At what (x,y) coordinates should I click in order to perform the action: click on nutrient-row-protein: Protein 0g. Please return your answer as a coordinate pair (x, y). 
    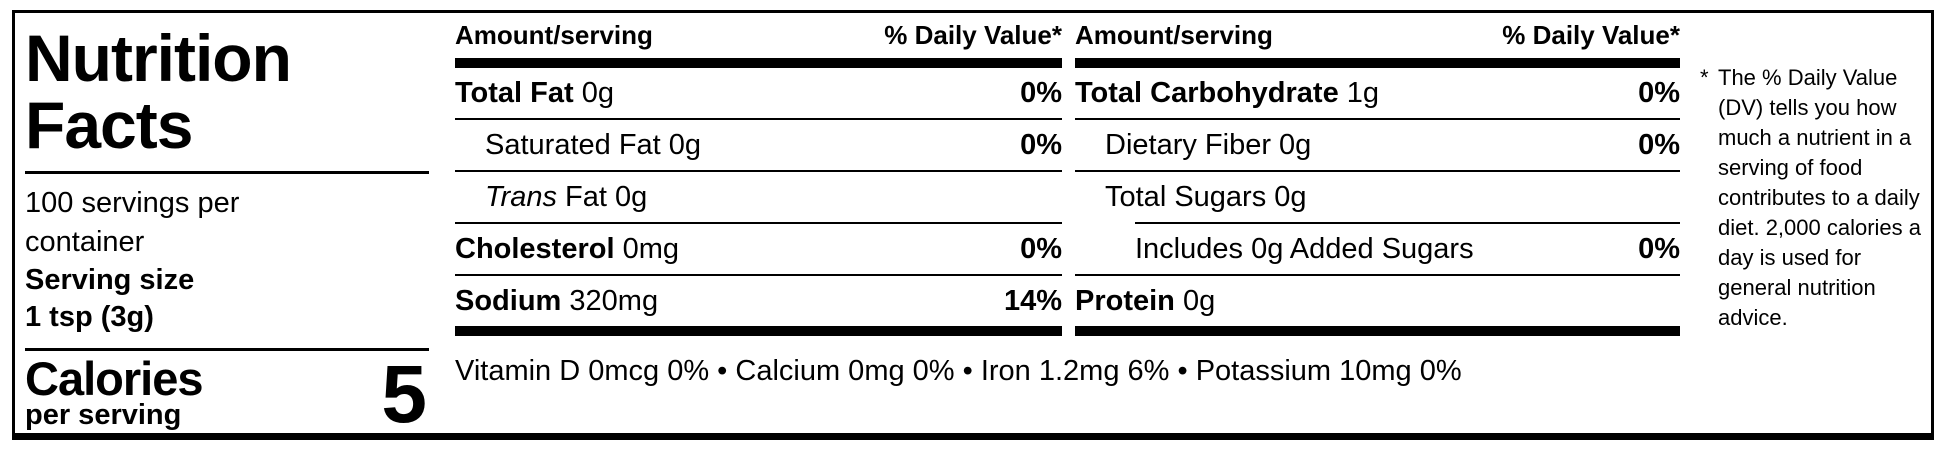
    Looking at the image, I should click on (1145, 300).